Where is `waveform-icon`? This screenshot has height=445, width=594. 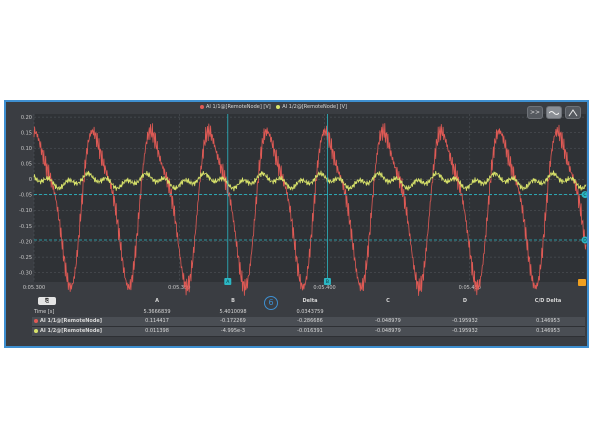
waveform-icon is located at coordinates (554, 112).